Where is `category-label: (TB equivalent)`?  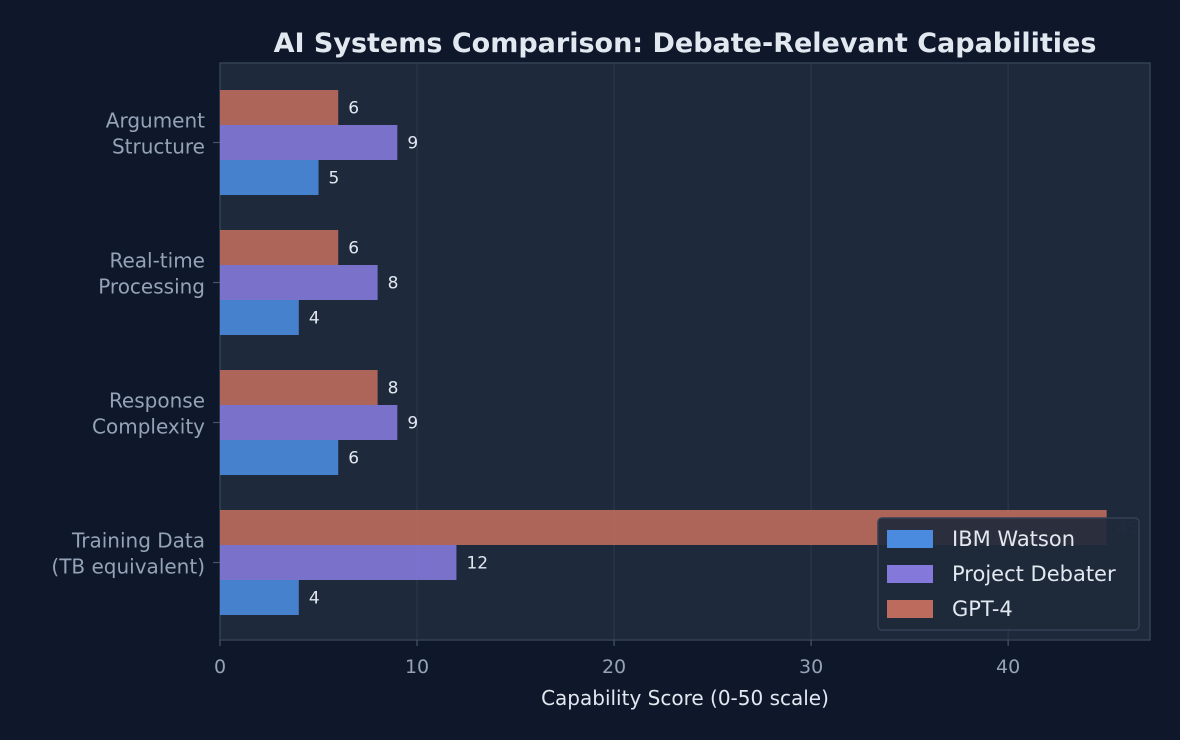 category-label: (TB equivalent) is located at coordinates (128, 567).